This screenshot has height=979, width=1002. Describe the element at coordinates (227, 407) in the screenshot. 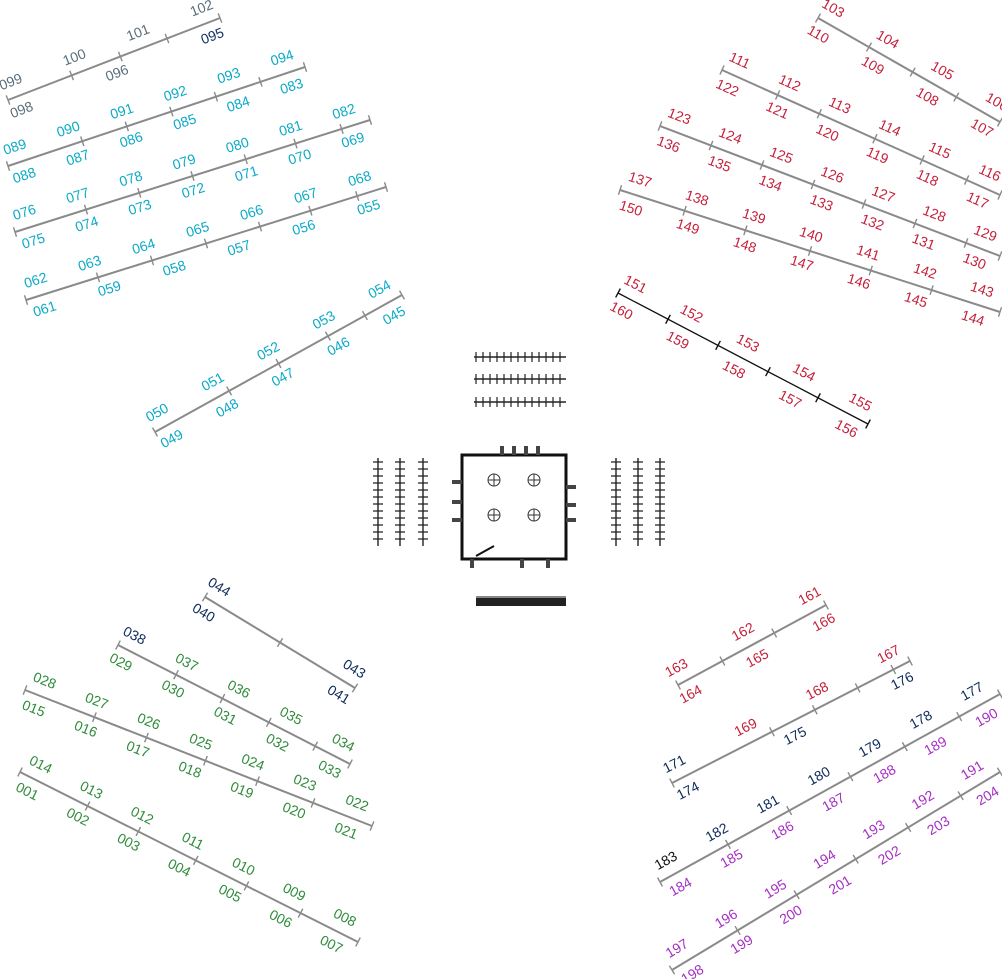

I see `seat-number-label: 048` at that location.